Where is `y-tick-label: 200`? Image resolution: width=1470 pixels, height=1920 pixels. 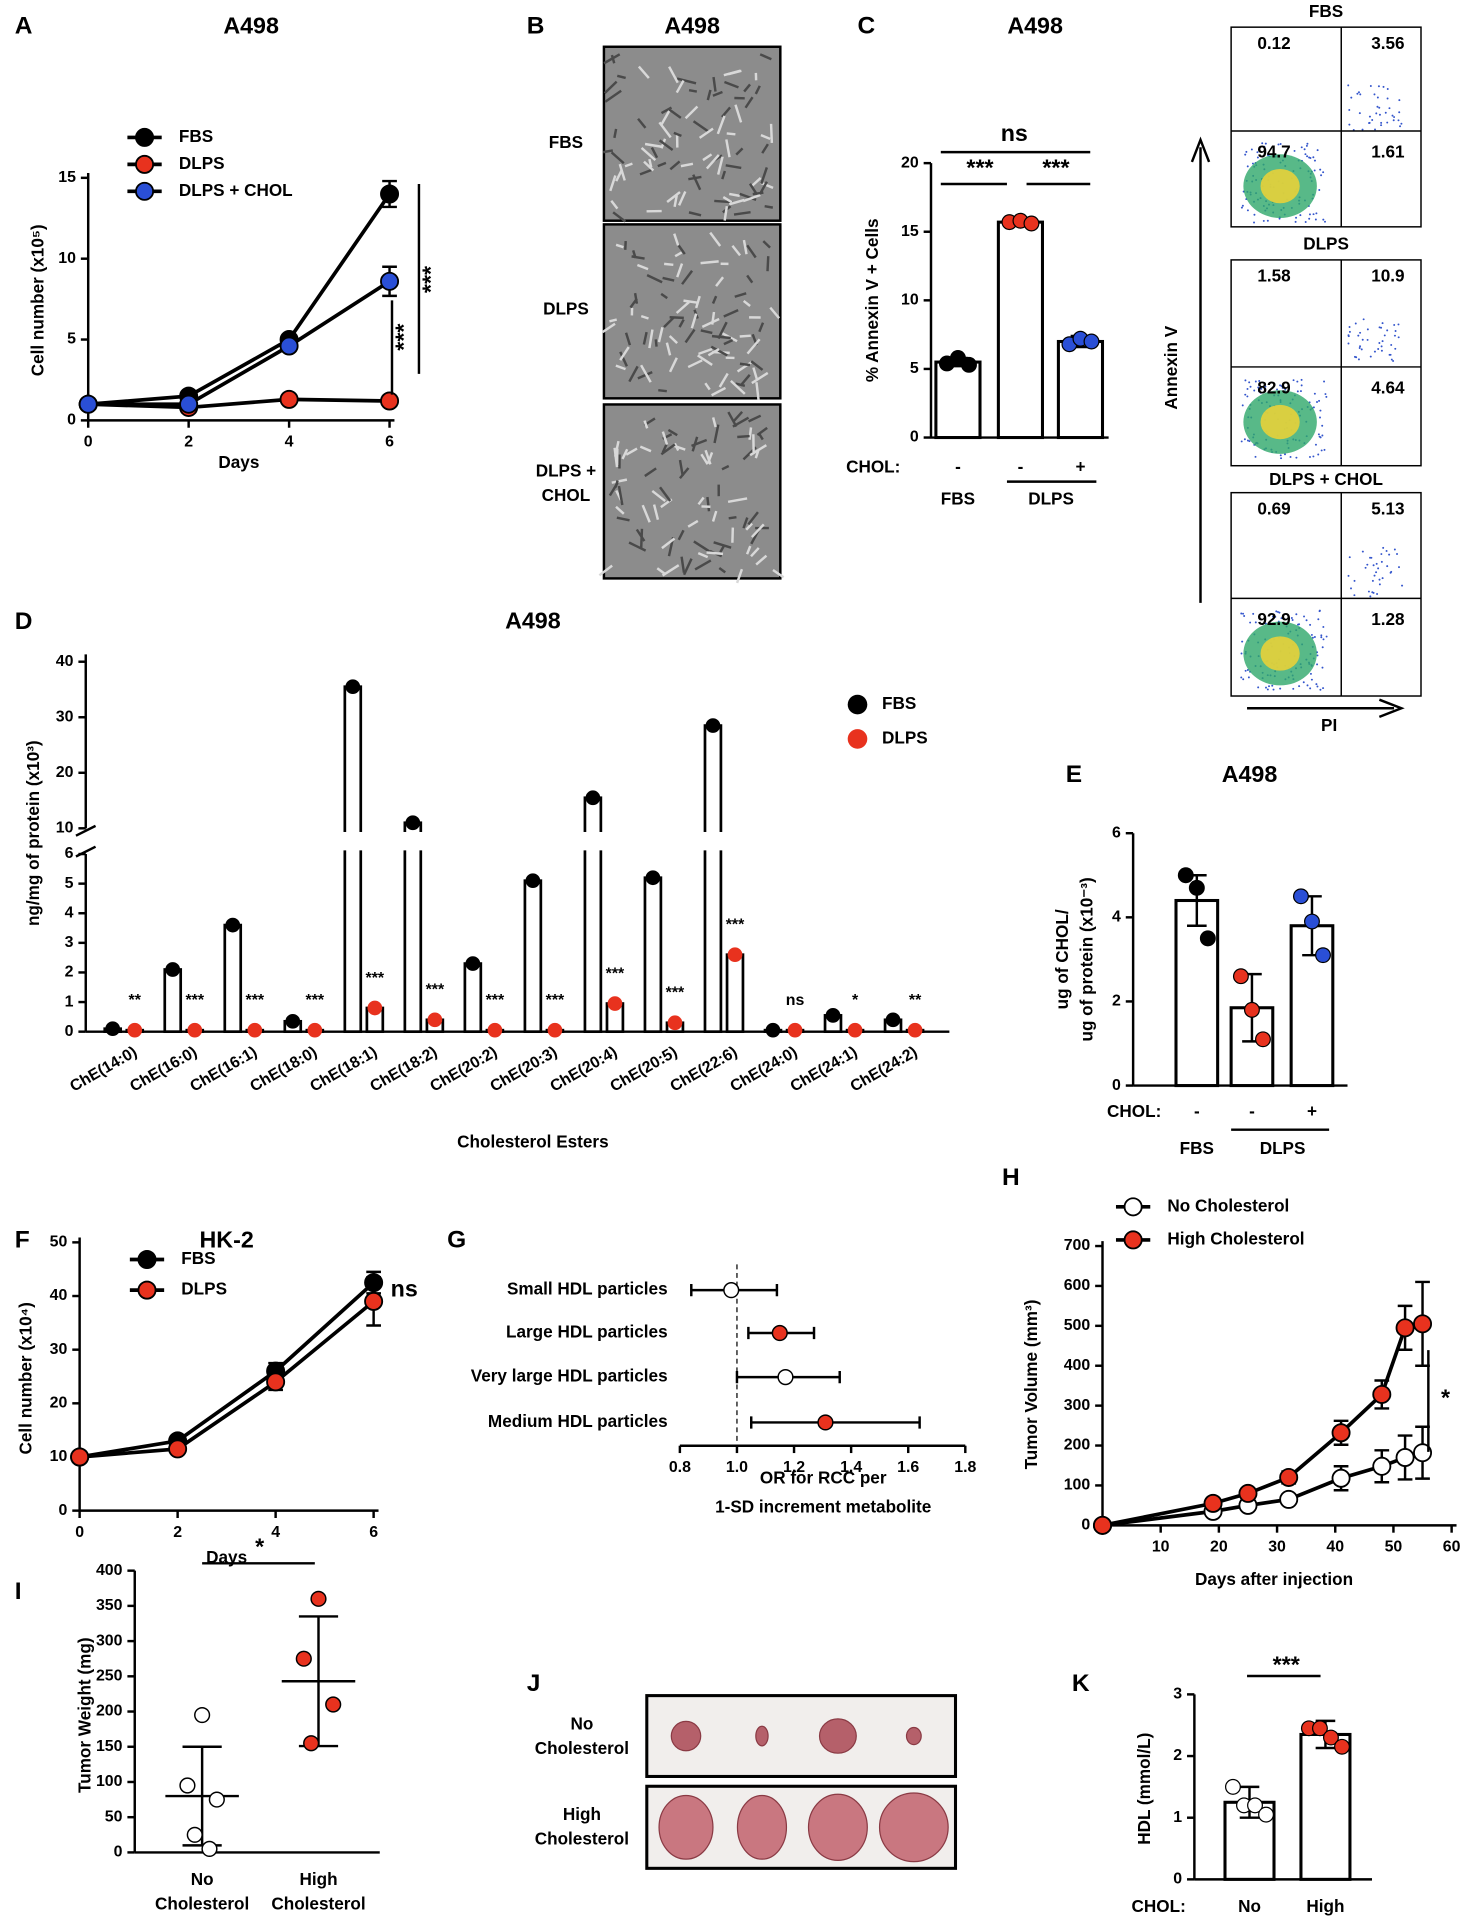 y-tick-label: 200 is located at coordinates (1077, 1445).